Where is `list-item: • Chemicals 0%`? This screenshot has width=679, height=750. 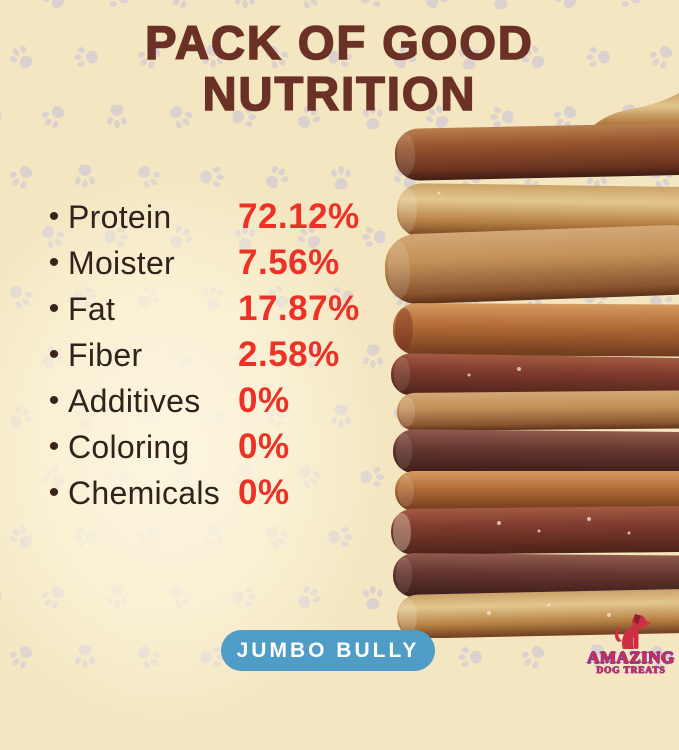
list-item: • Chemicals 0% is located at coordinates (210, 493).